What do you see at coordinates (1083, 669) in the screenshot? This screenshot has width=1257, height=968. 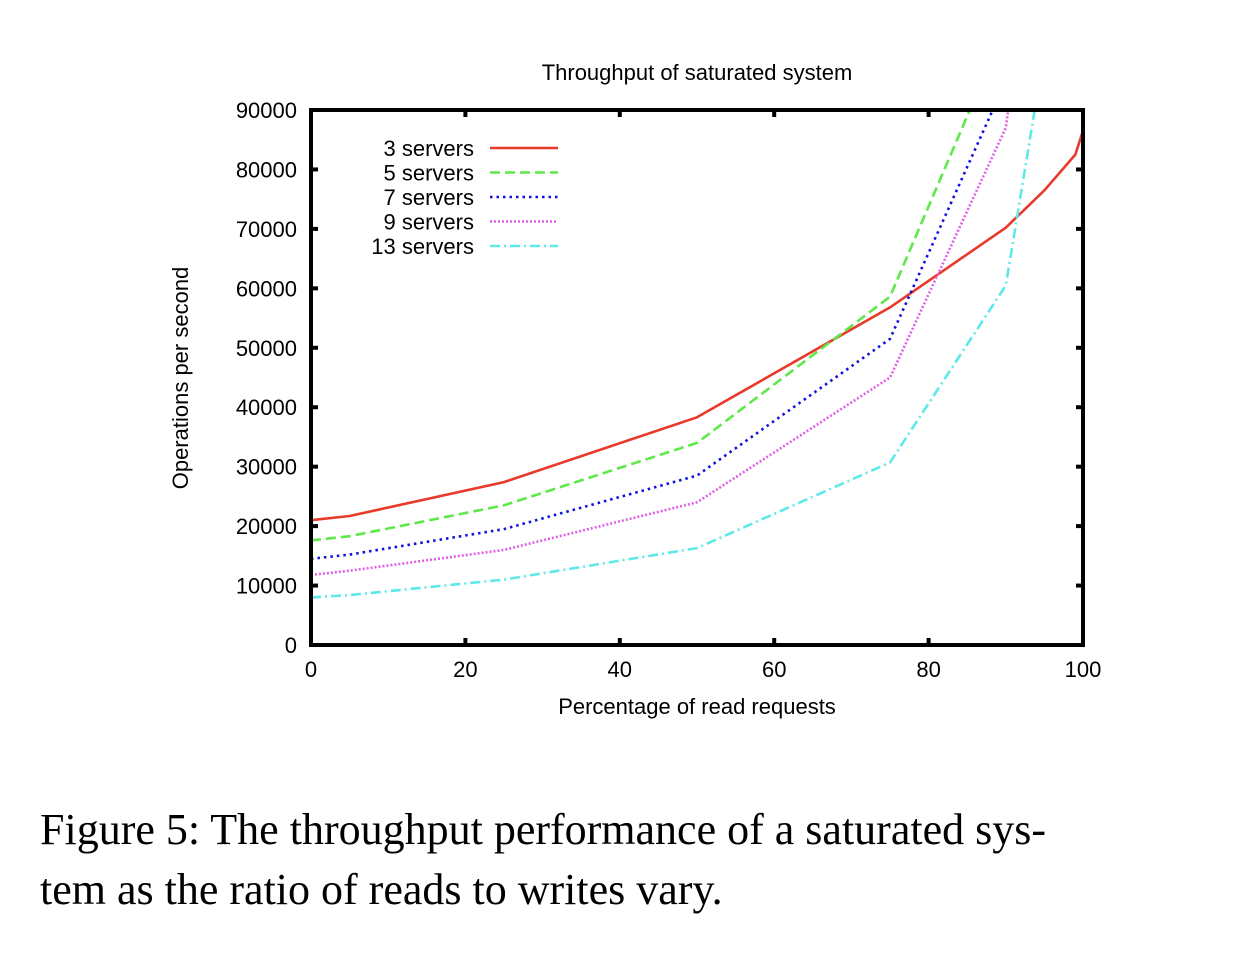 I see `x-tick-label: 100` at bounding box center [1083, 669].